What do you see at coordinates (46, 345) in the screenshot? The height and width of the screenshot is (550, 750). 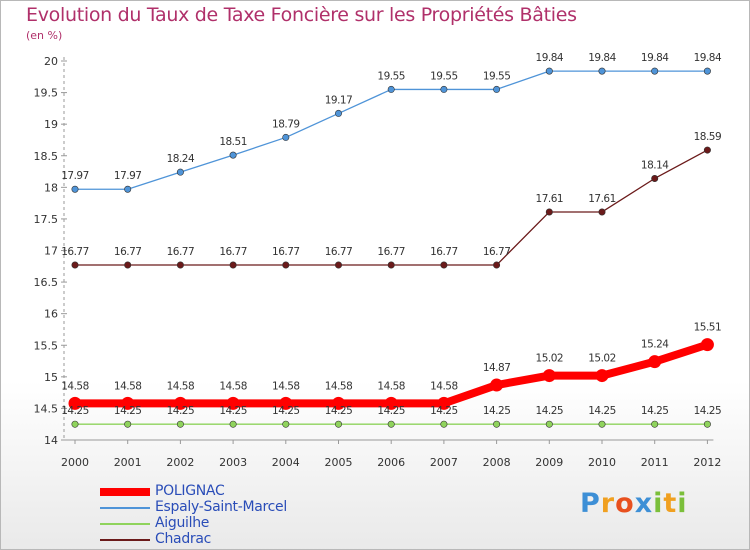 I see `y-tick-label: 15.5` at bounding box center [46, 345].